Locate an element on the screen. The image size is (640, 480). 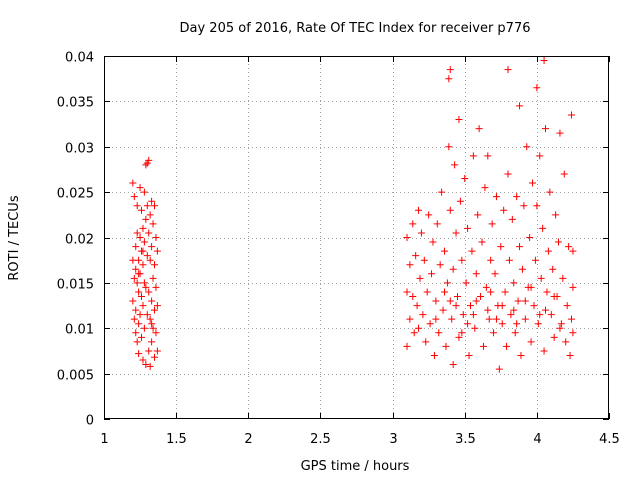
x-axis-title: GPS time / hours is located at coordinates (355, 466).